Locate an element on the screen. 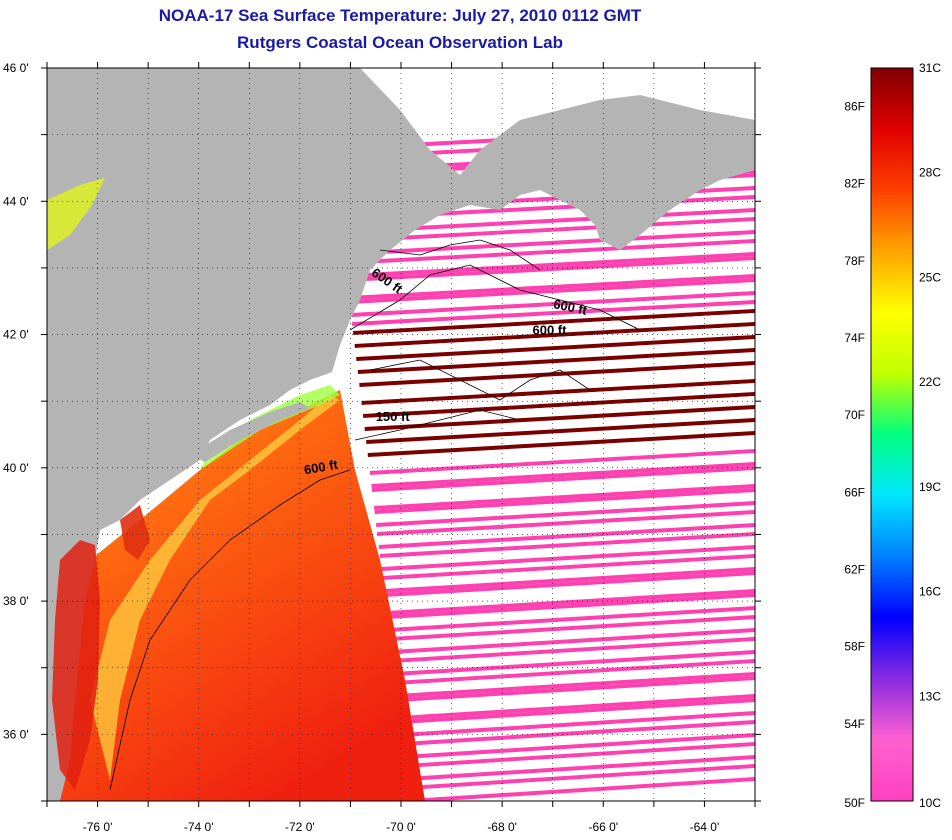  colorbar is located at coordinates (892, 434).